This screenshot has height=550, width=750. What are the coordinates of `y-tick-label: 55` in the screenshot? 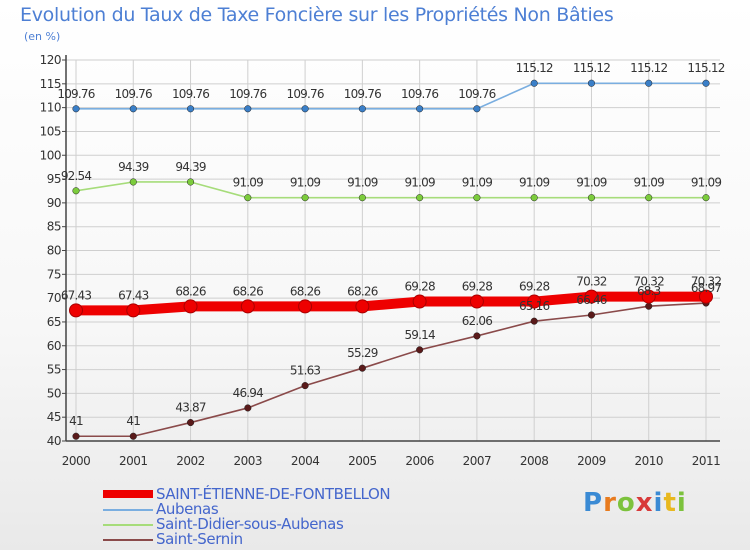 It's located at (54, 370).